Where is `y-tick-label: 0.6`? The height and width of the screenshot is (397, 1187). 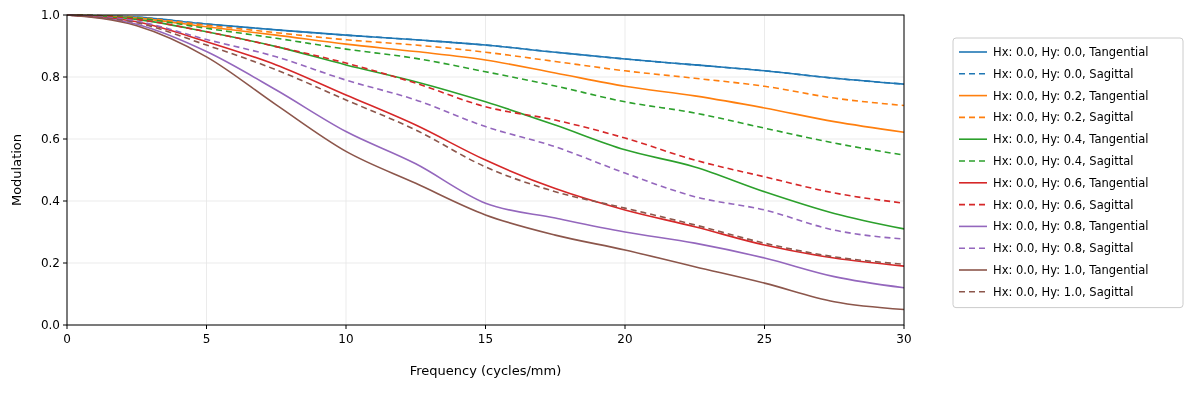 y-tick-label: 0.6 is located at coordinates (50, 139).